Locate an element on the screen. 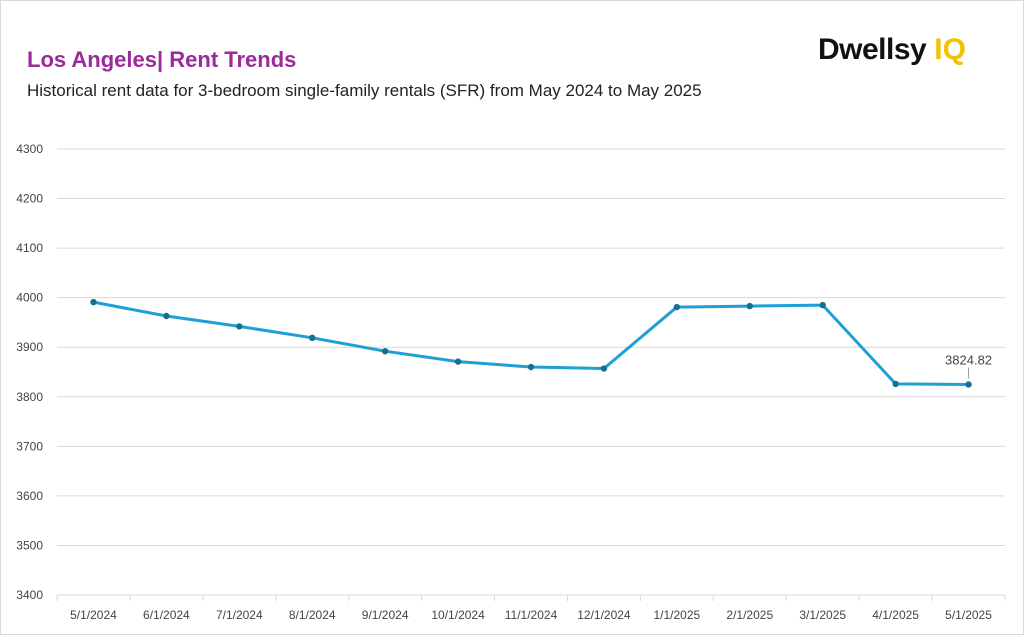 The height and width of the screenshot is (635, 1024). y-tick-label: 3700 is located at coordinates (29, 446).